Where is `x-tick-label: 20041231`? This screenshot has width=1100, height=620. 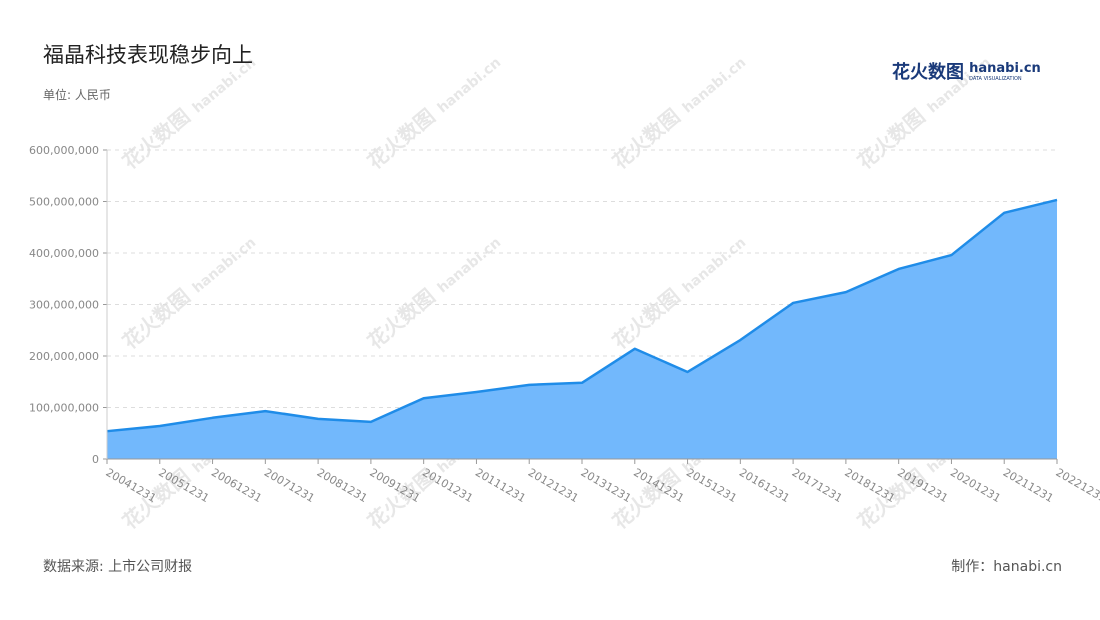
x-tick-label: 20041231 is located at coordinates (131, 485).